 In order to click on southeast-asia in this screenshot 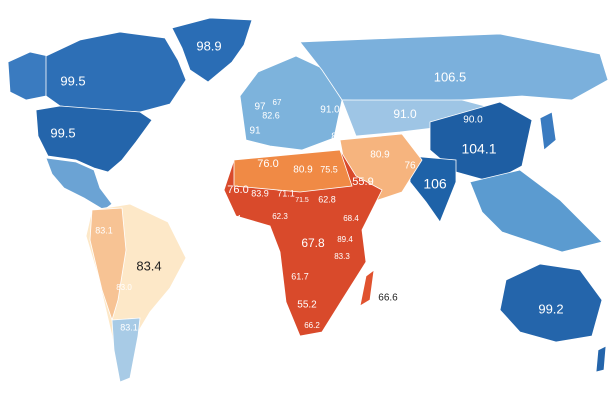, I will do `click(536, 211)`.